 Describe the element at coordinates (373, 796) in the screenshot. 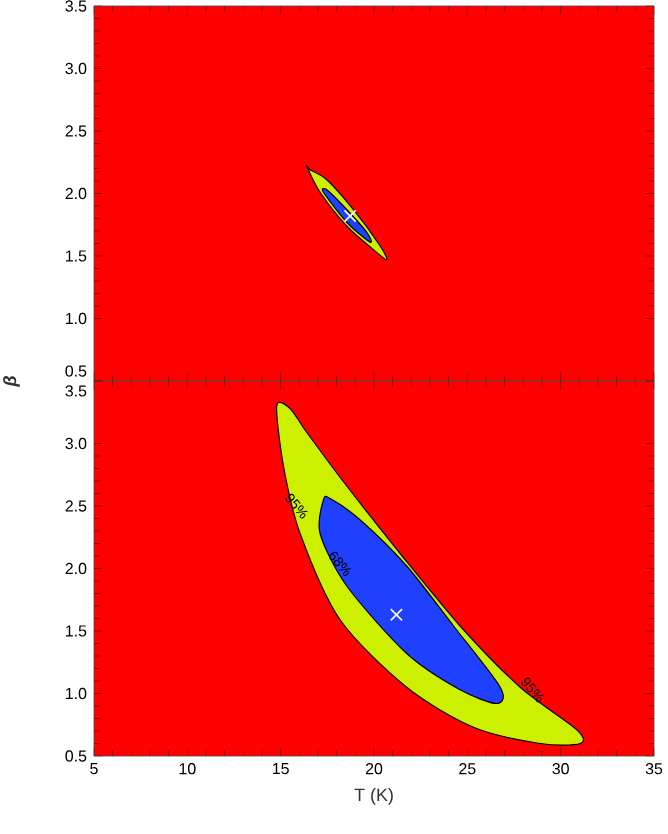

I see `x-axis-title: T (K)` at that location.